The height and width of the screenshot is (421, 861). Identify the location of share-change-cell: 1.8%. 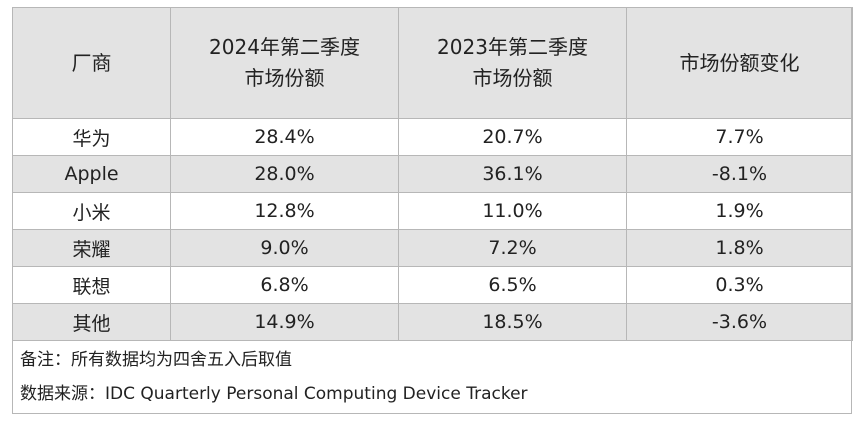
(739, 248).